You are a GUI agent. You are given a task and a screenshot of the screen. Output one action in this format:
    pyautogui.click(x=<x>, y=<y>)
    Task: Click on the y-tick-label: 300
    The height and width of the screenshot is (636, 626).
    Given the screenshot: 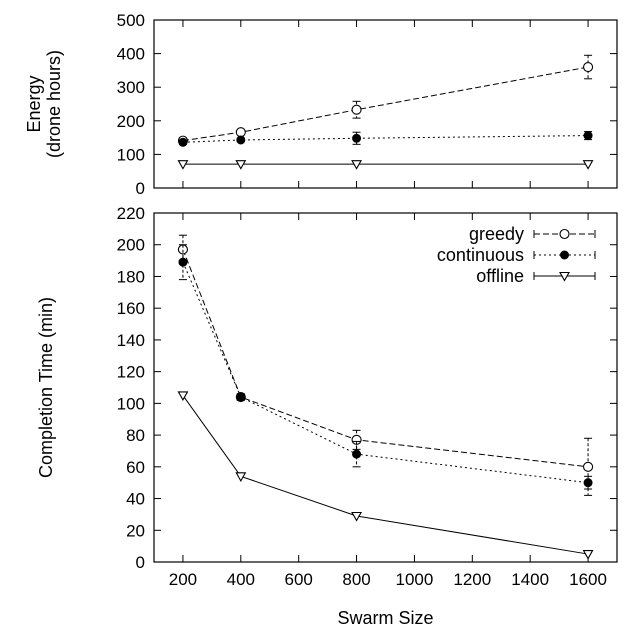 What is the action you would take?
    pyautogui.click(x=131, y=87)
    